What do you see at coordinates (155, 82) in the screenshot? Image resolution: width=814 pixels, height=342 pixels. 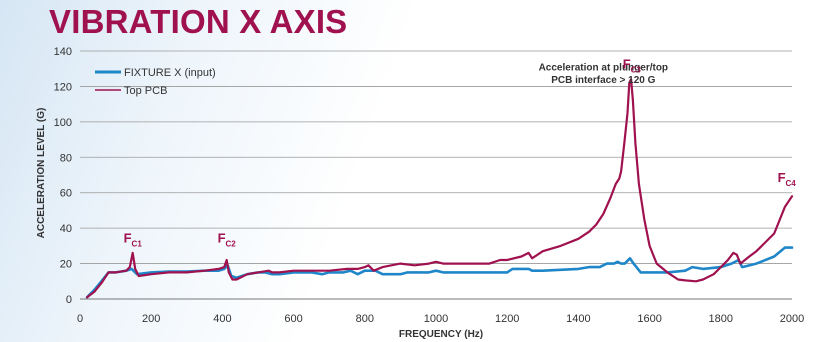 I see `legend: FIXTURE X (input) Top PCB` at bounding box center [155, 82].